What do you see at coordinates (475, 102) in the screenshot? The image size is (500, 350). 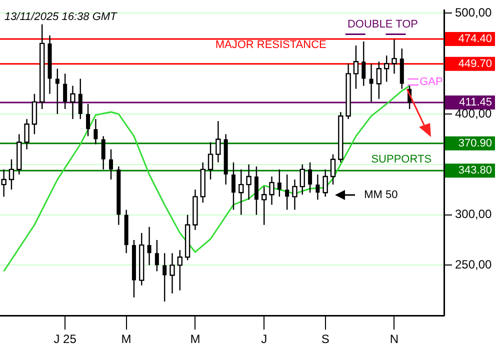 I see `ref-line-label: 411.45` at bounding box center [475, 102].